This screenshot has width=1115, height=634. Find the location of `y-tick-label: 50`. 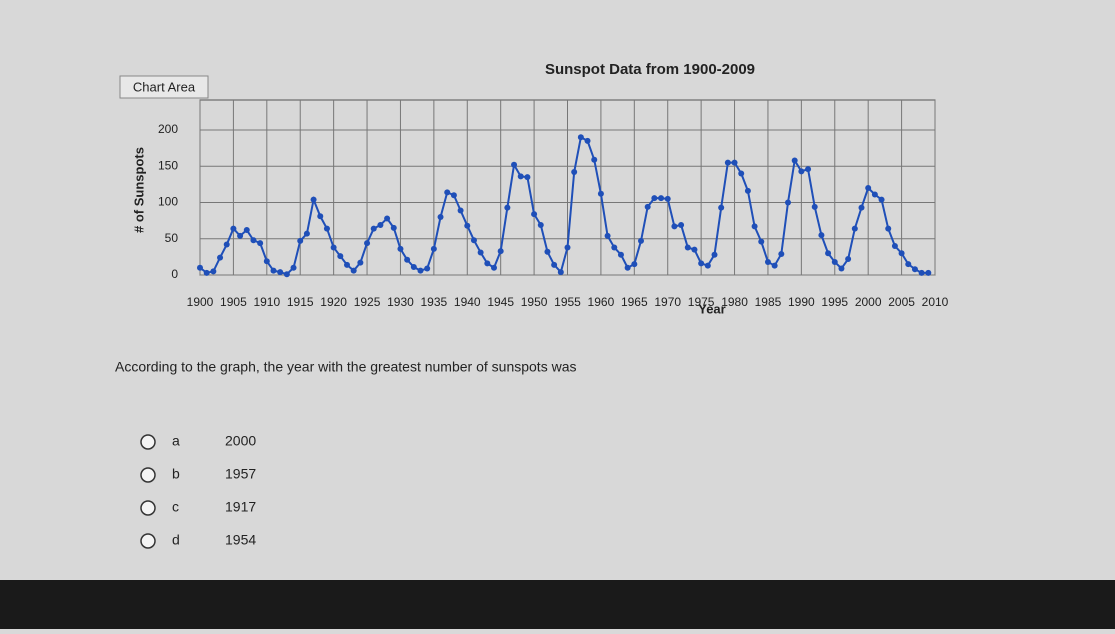

y-tick-label: 50 is located at coordinates (172, 238).